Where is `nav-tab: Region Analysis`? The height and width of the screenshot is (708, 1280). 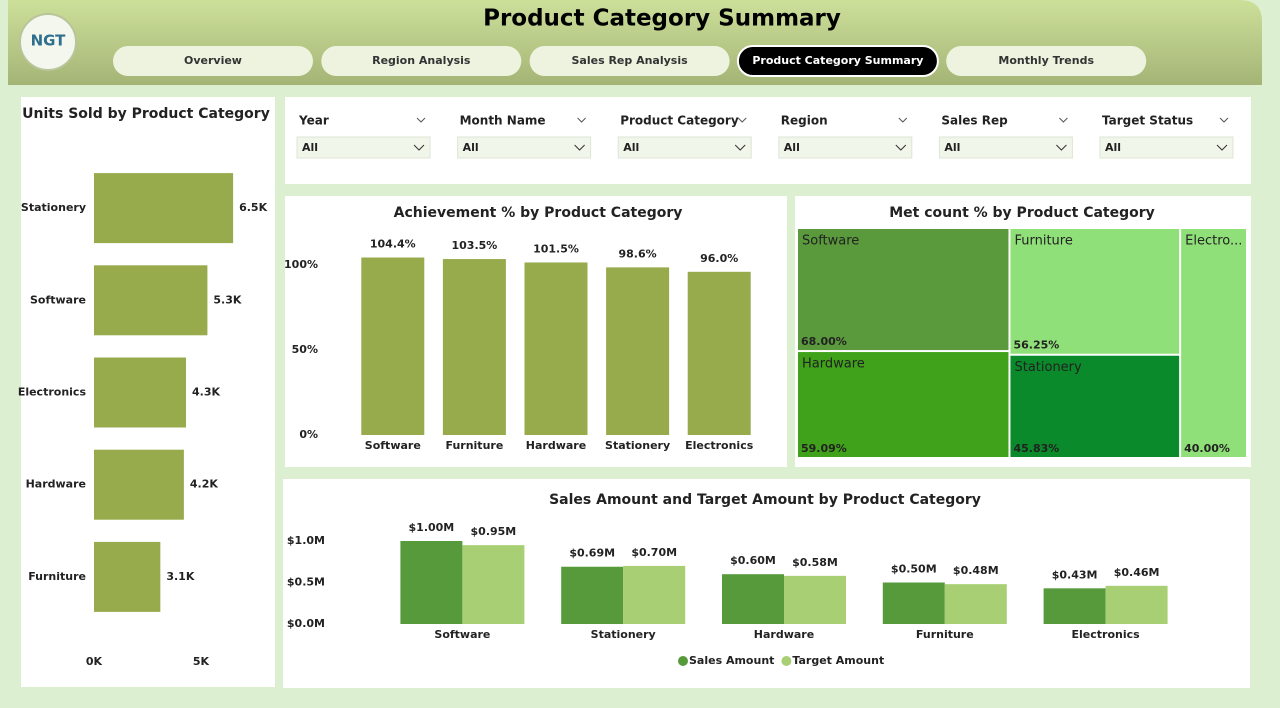 nav-tab: Region Analysis is located at coordinates (421, 61).